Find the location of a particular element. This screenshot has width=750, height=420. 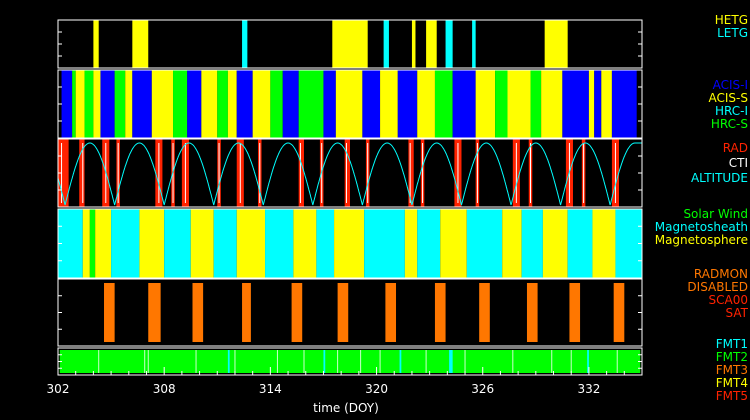

x-tick-label: 308 is located at coordinates (164, 389).